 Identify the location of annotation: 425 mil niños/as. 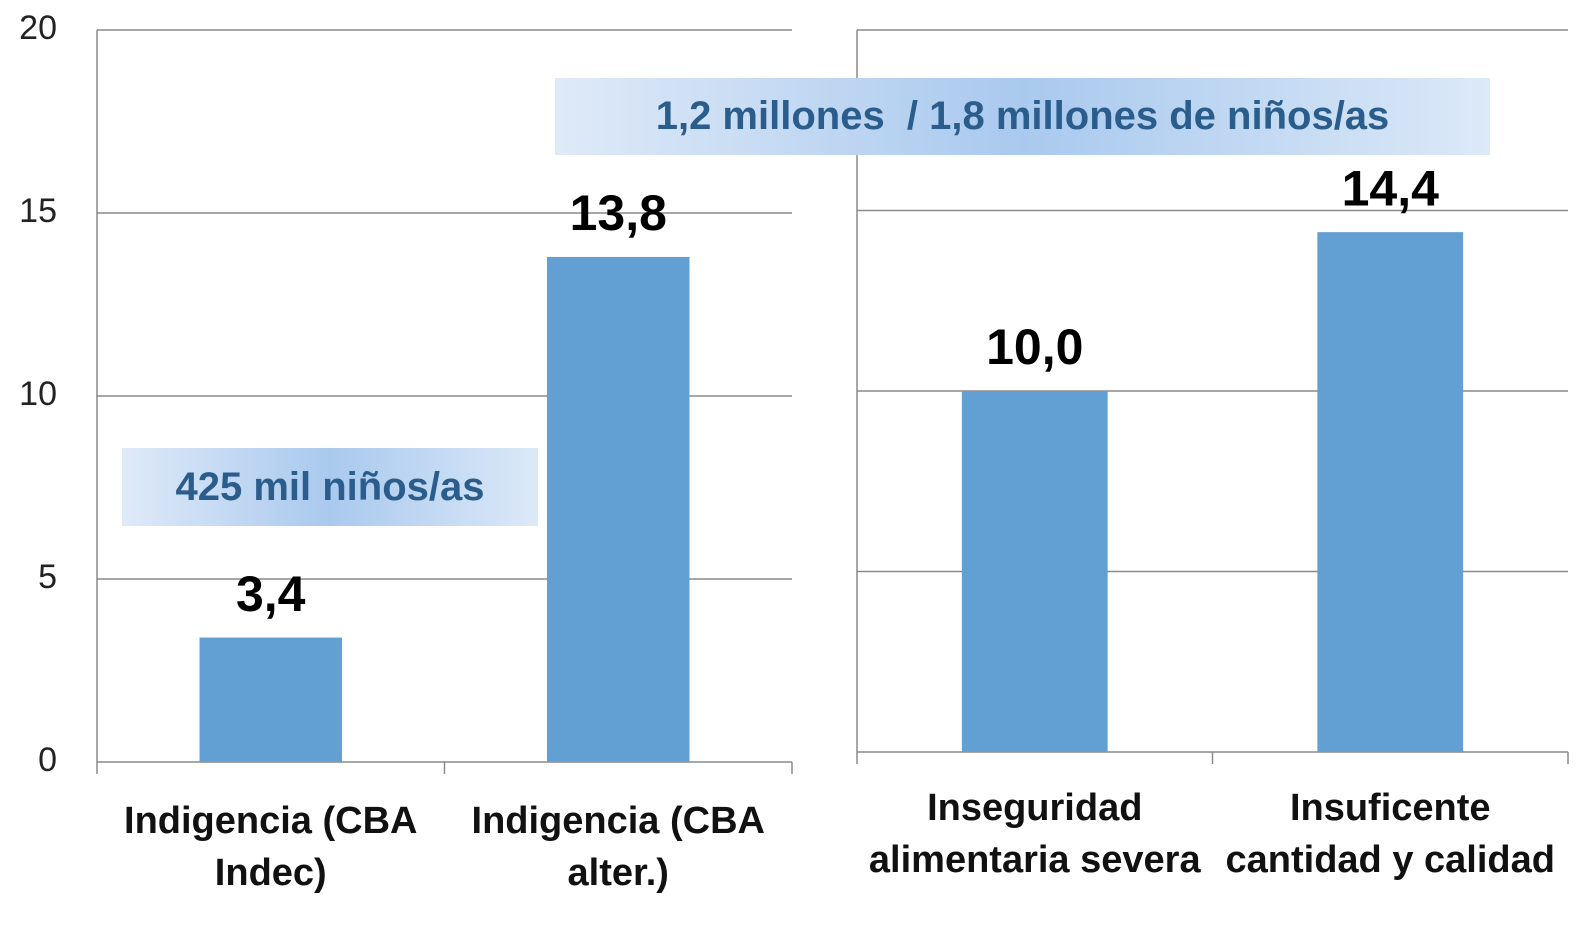
(330, 487).